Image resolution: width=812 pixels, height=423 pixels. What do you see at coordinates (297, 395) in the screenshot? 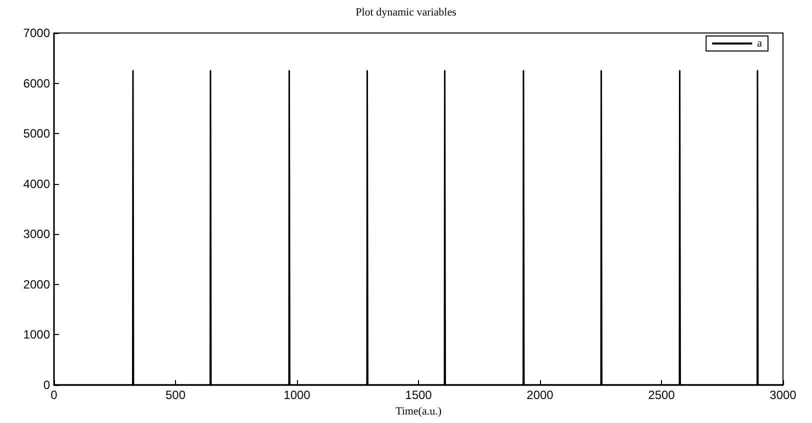
I see `x-tick-label: 1000` at bounding box center [297, 395].